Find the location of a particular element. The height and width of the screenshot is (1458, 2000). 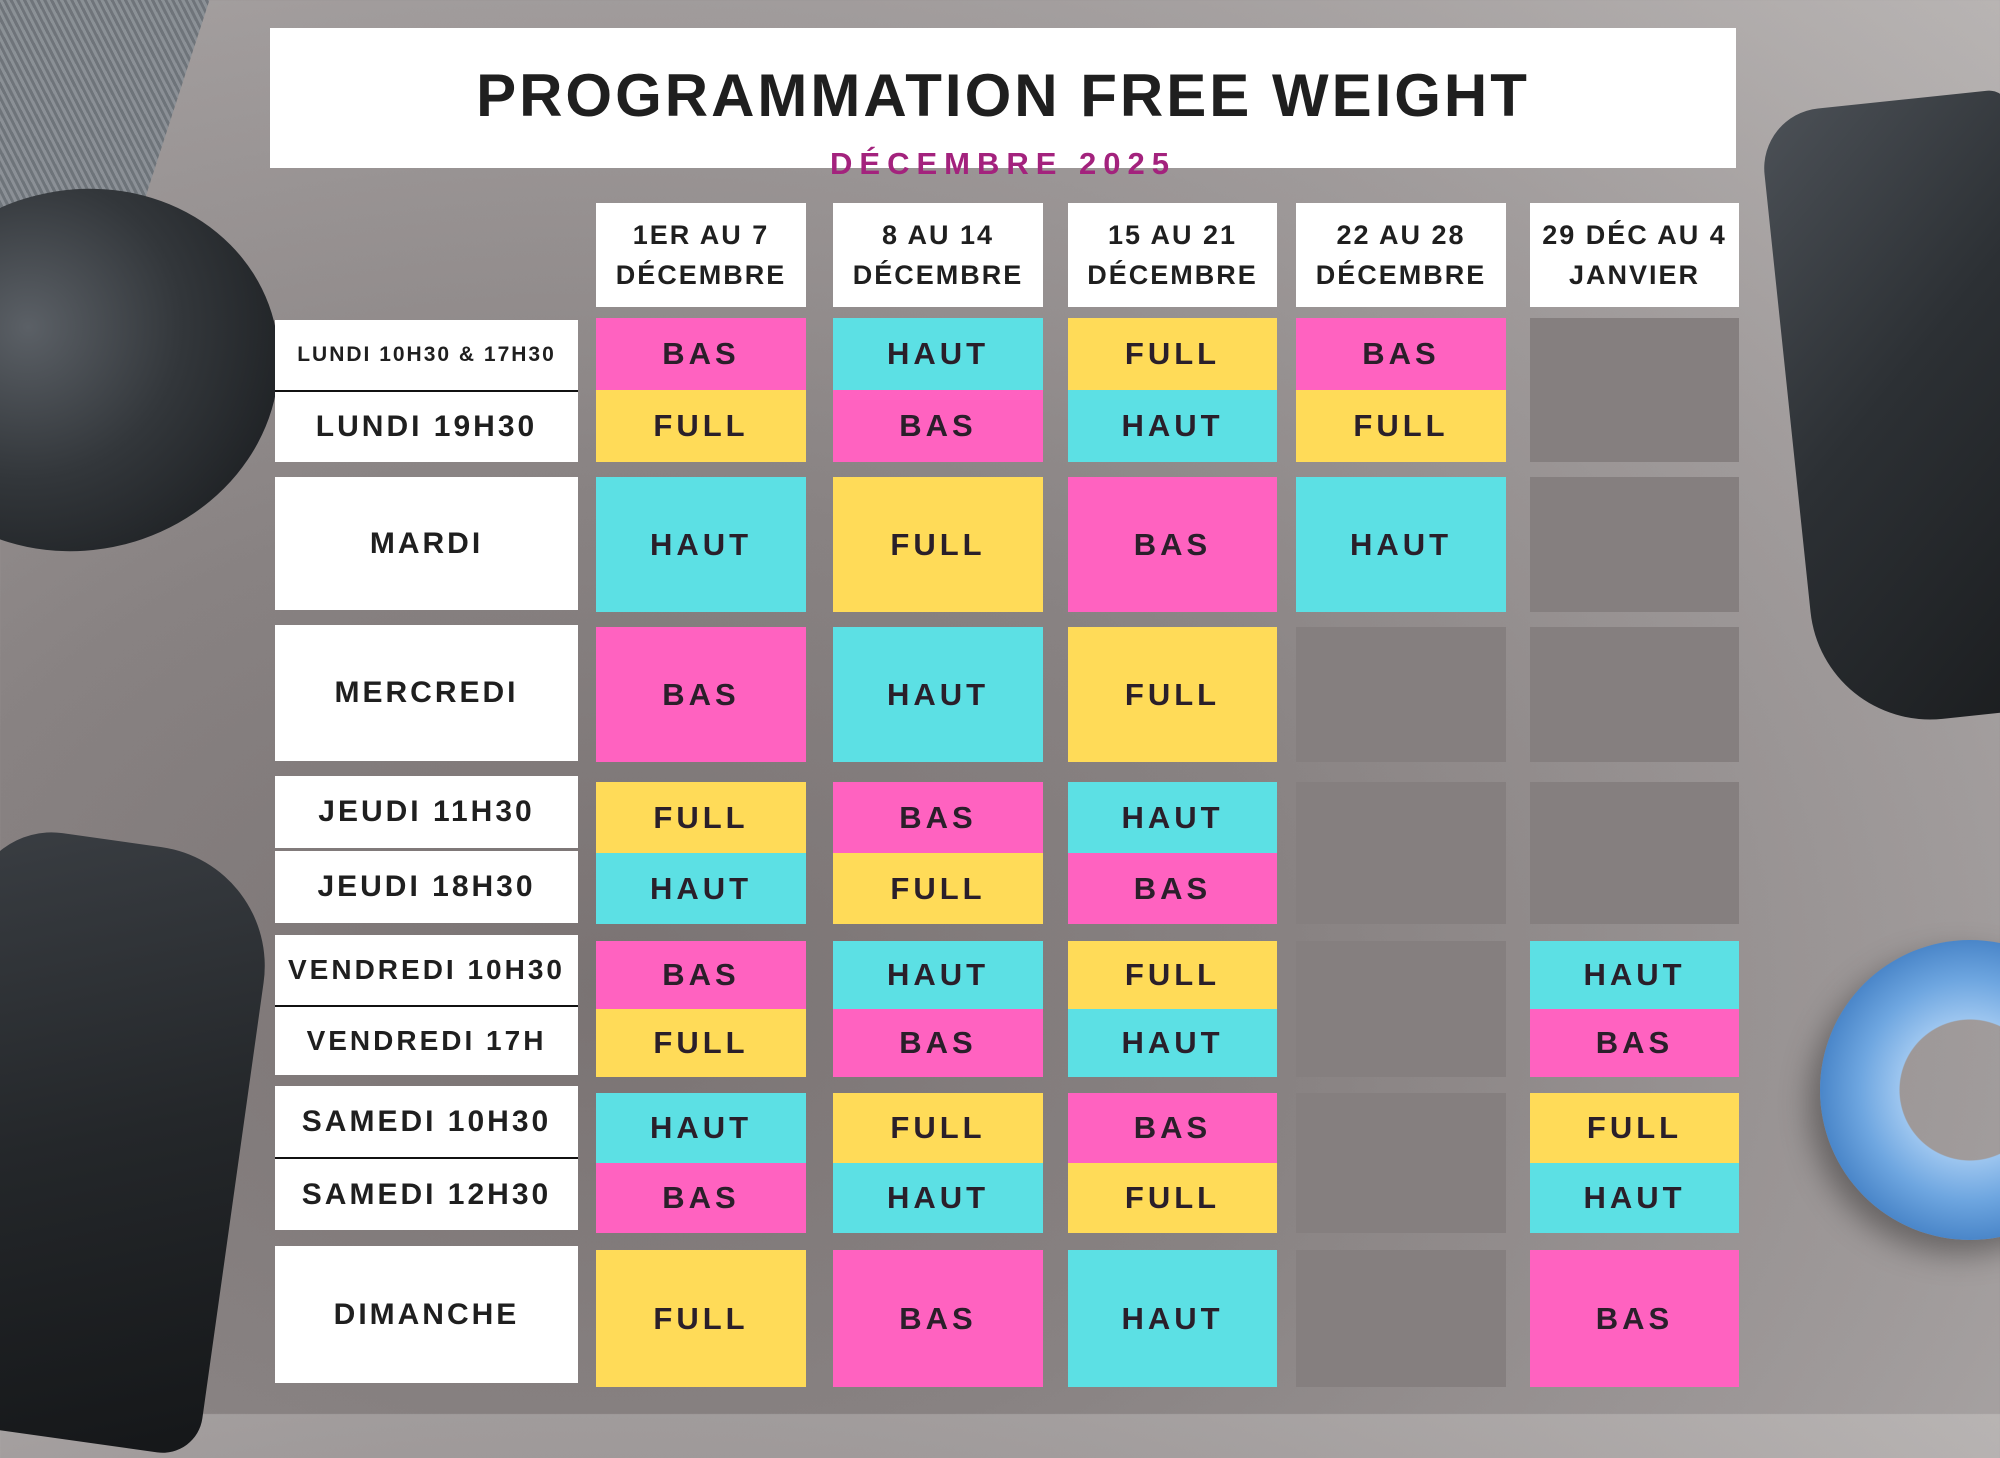

week-header-1: 1ER AU 7 DÉCEMBRE is located at coordinates (701, 255).